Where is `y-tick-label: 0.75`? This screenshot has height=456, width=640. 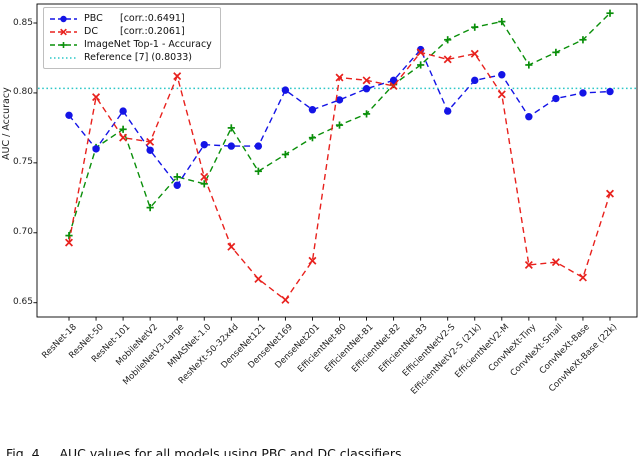
y-tick-label: 0.75 is located at coordinates (22, 162).